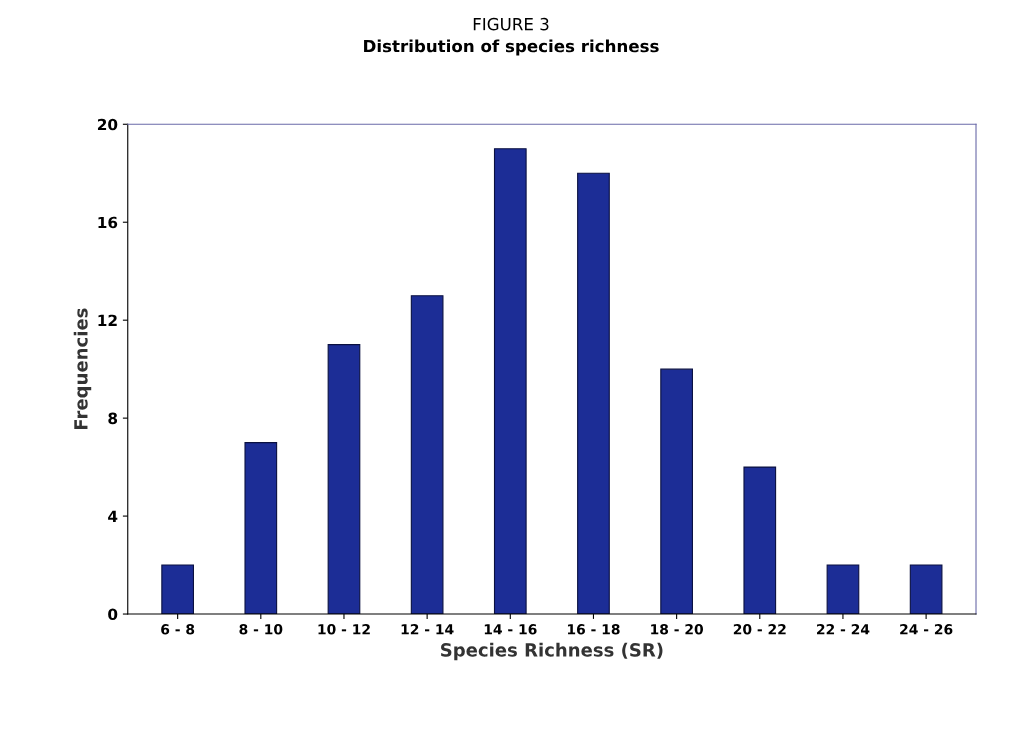 The width and height of the screenshot is (1022, 731). What do you see at coordinates (843, 629) in the screenshot?
I see `x-tick-label: 22 - 24` at bounding box center [843, 629].